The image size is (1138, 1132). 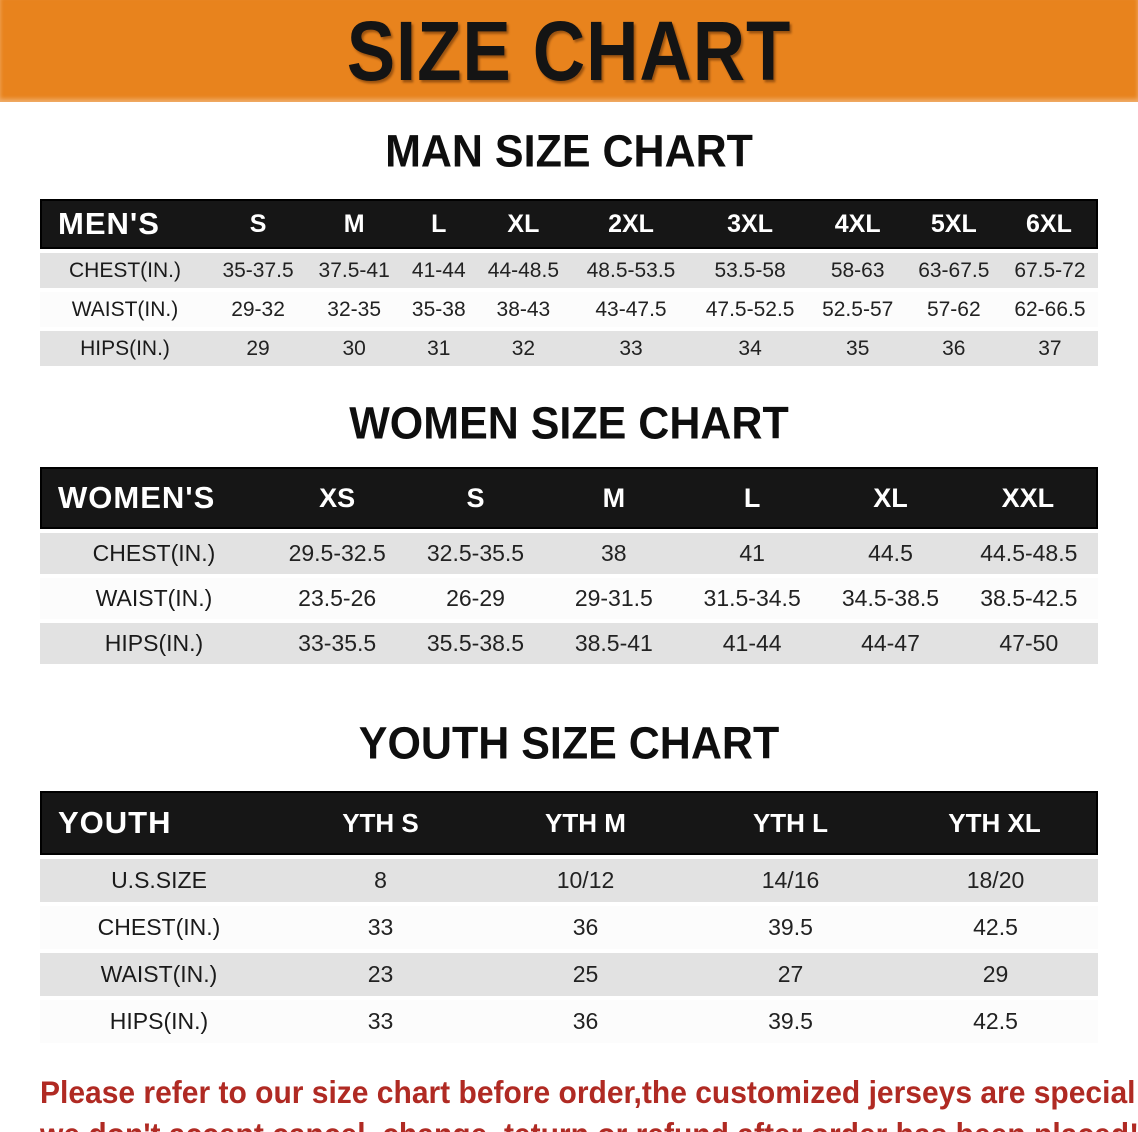 I want to click on table-group-label: MEN'S, so click(x=125, y=224).